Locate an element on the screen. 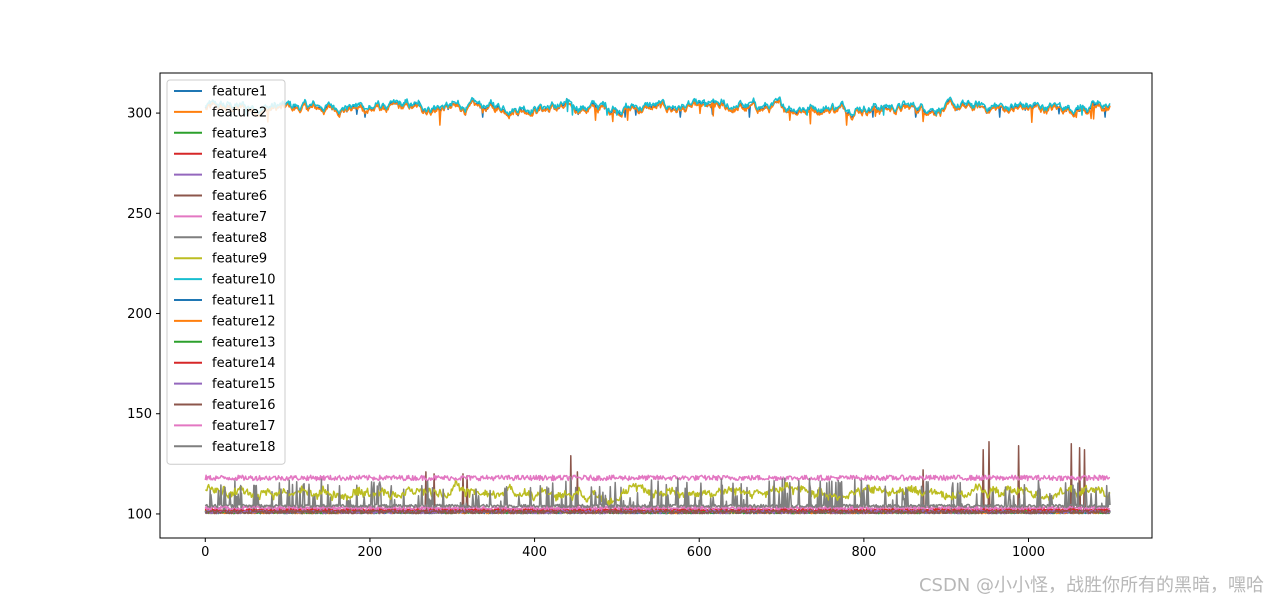 The height and width of the screenshot is (605, 1280). y-tick-label: 300 is located at coordinates (139, 114).